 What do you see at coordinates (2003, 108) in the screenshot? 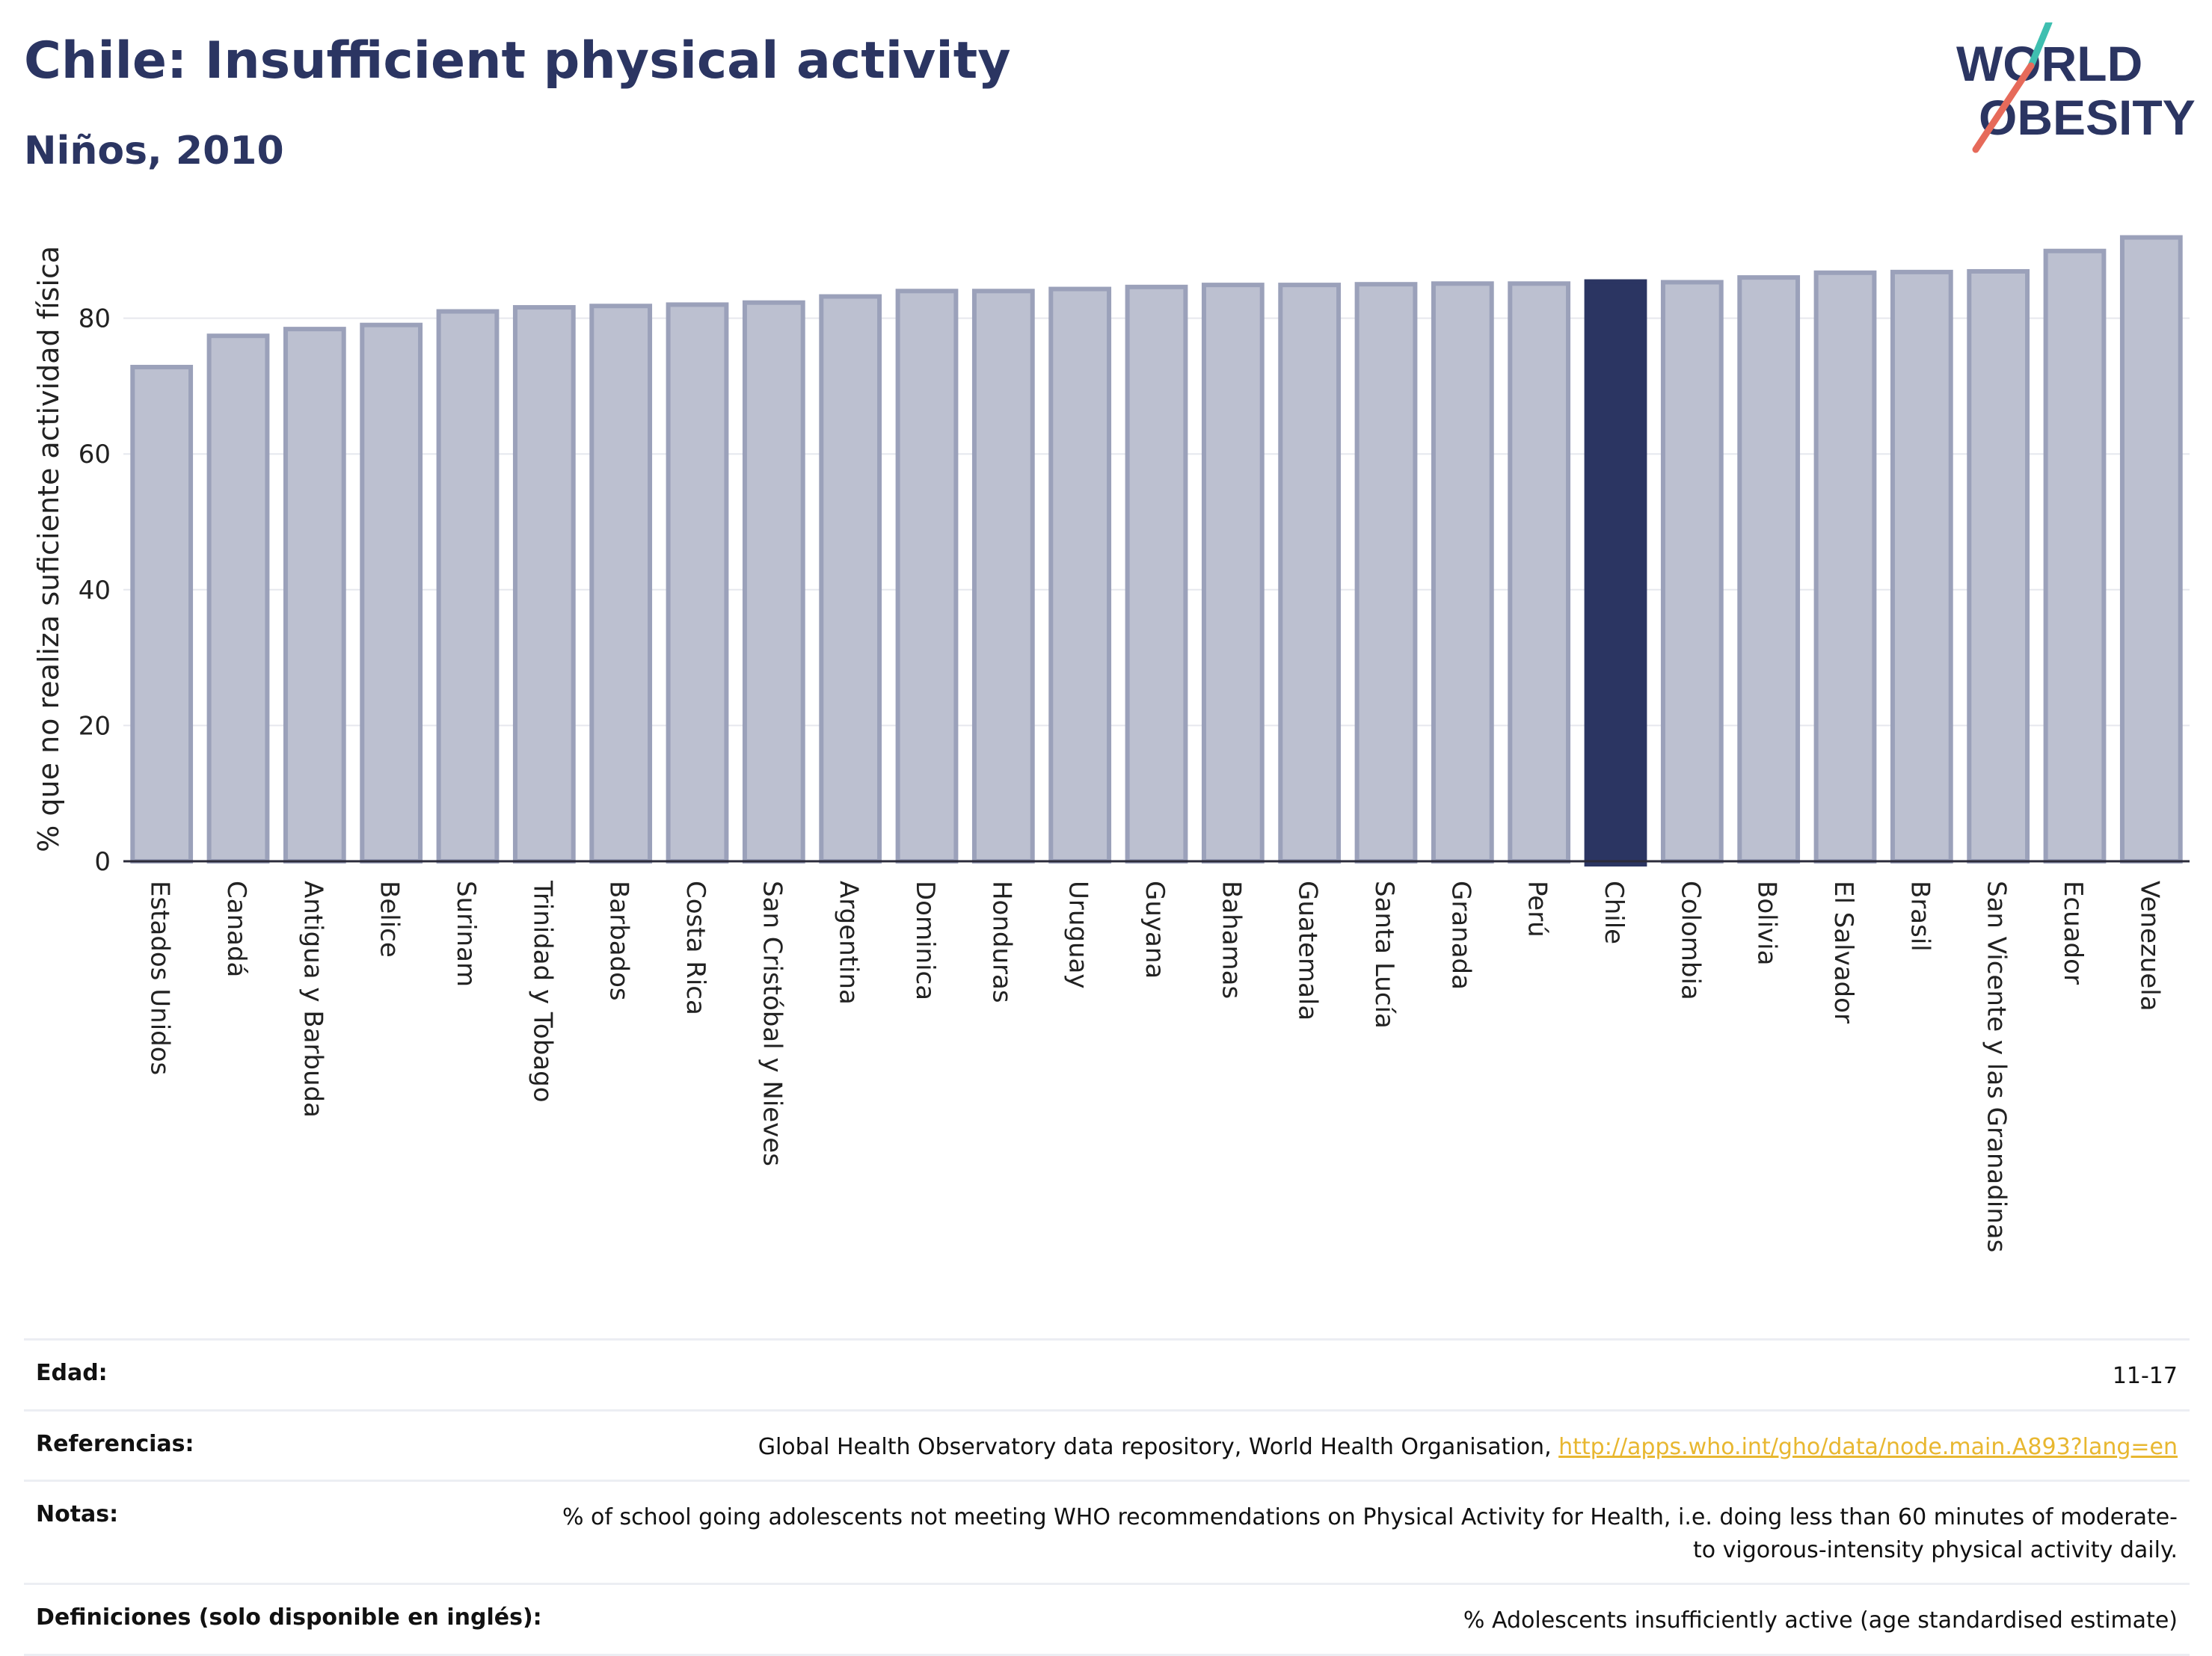
I see `logo-slash-coral` at bounding box center [2003, 108].